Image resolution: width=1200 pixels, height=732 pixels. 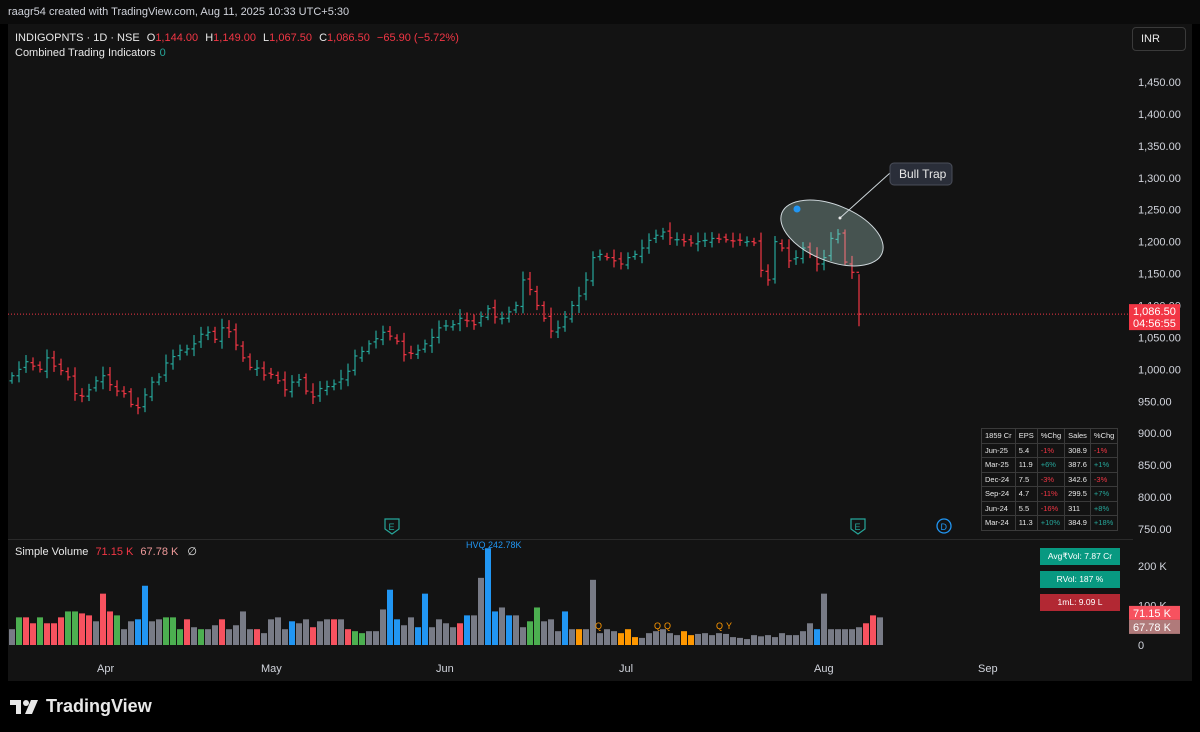 What do you see at coordinates (1104, 436) in the screenshot?
I see `eps-table-cell: %Chg` at bounding box center [1104, 436].